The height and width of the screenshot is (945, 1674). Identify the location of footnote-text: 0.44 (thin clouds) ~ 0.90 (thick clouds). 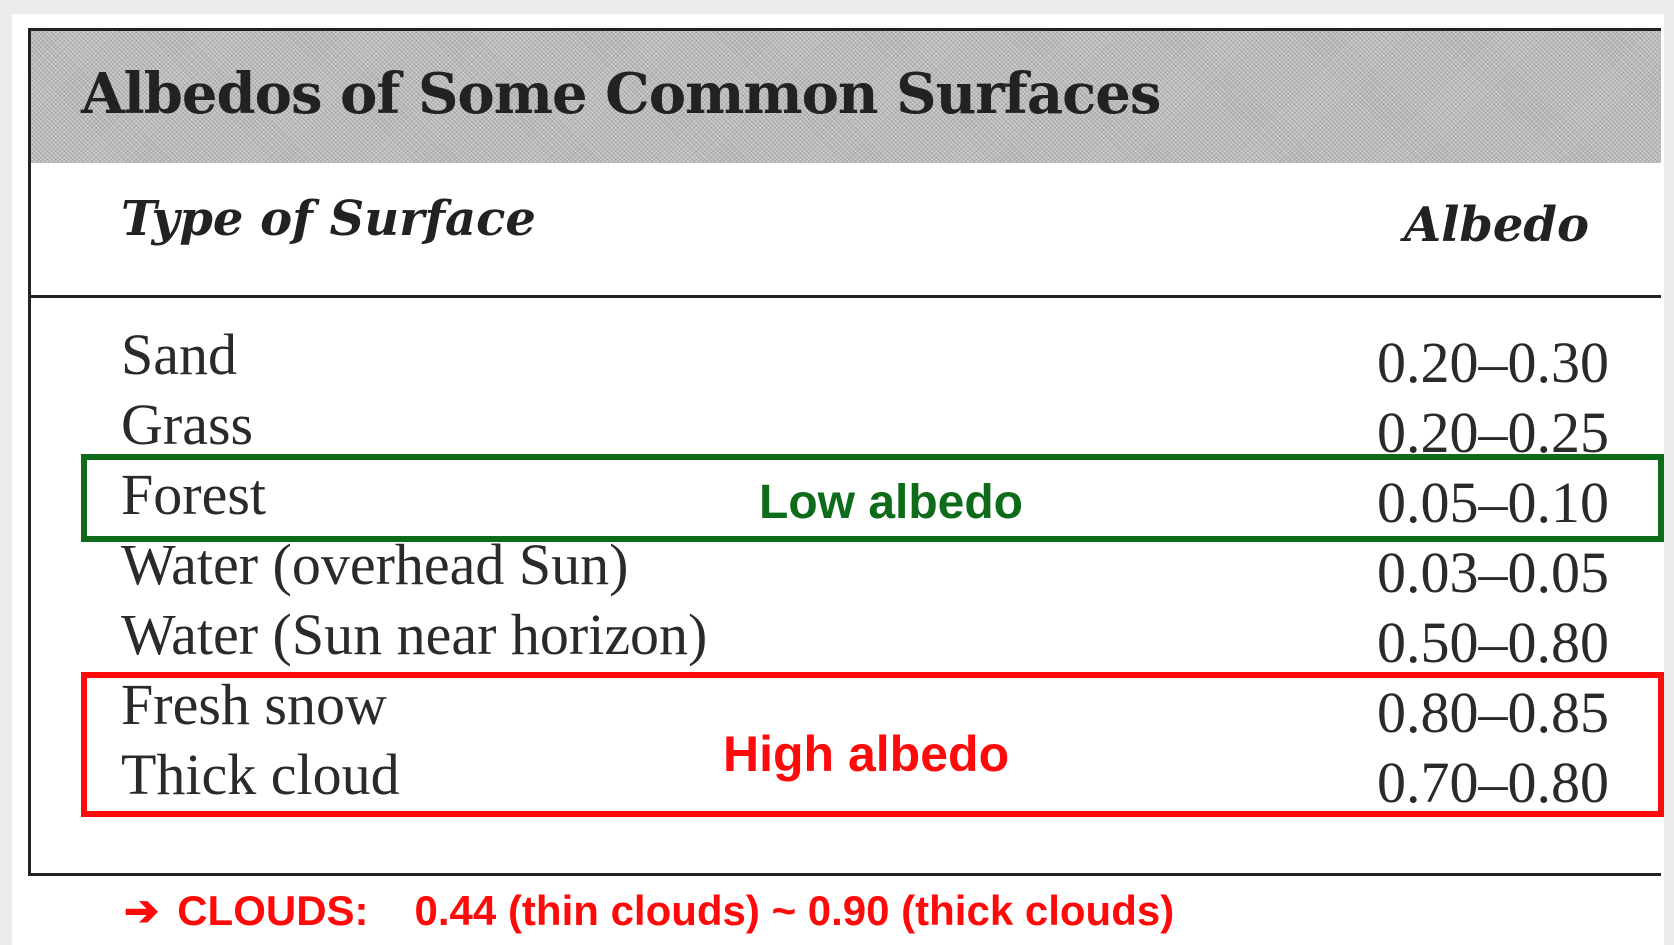
(794, 910).